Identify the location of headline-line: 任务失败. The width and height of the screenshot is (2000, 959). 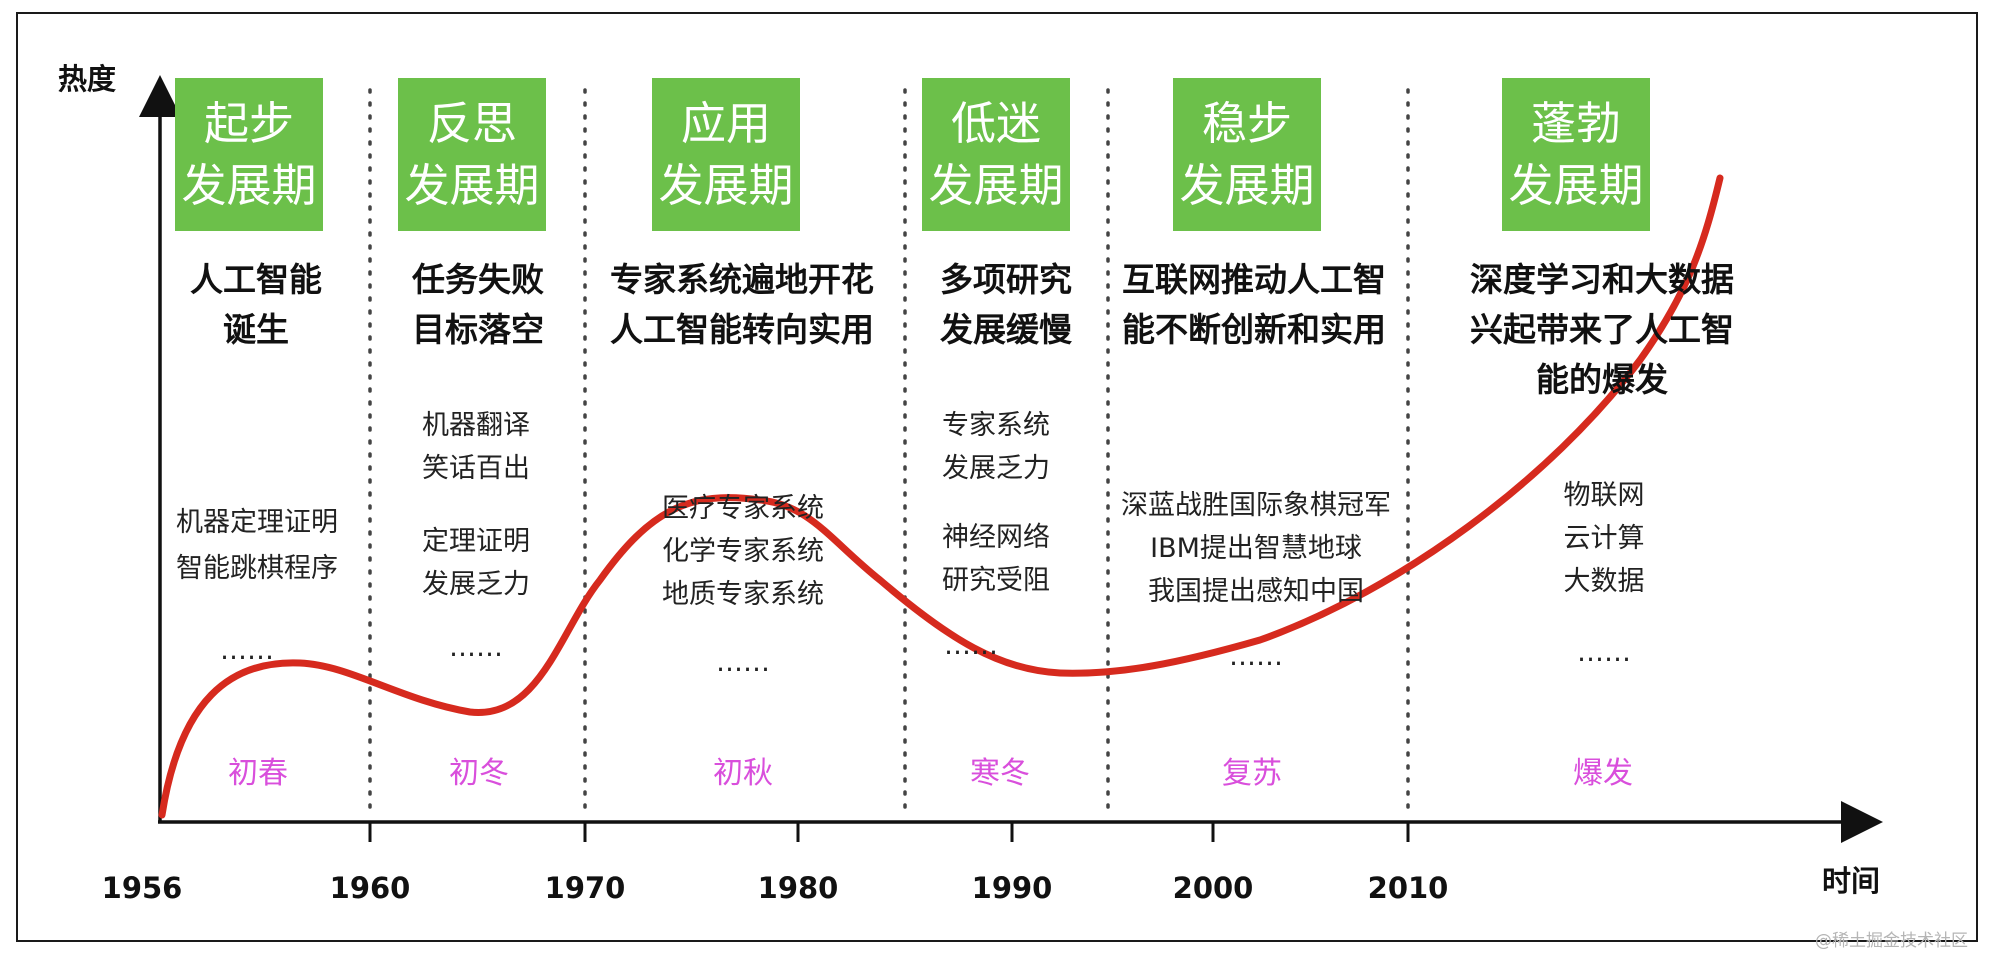
(478, 279).